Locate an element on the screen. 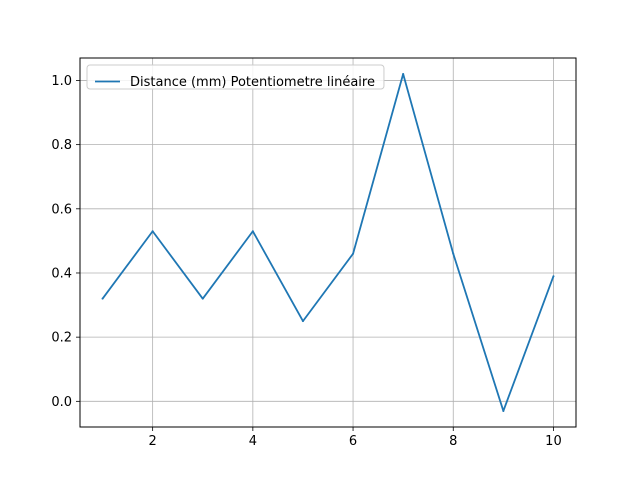 This screenshot has width=640, height=480. legend: Distance (mm) Potentiometre linéaire is located at coordinates (235, 77).